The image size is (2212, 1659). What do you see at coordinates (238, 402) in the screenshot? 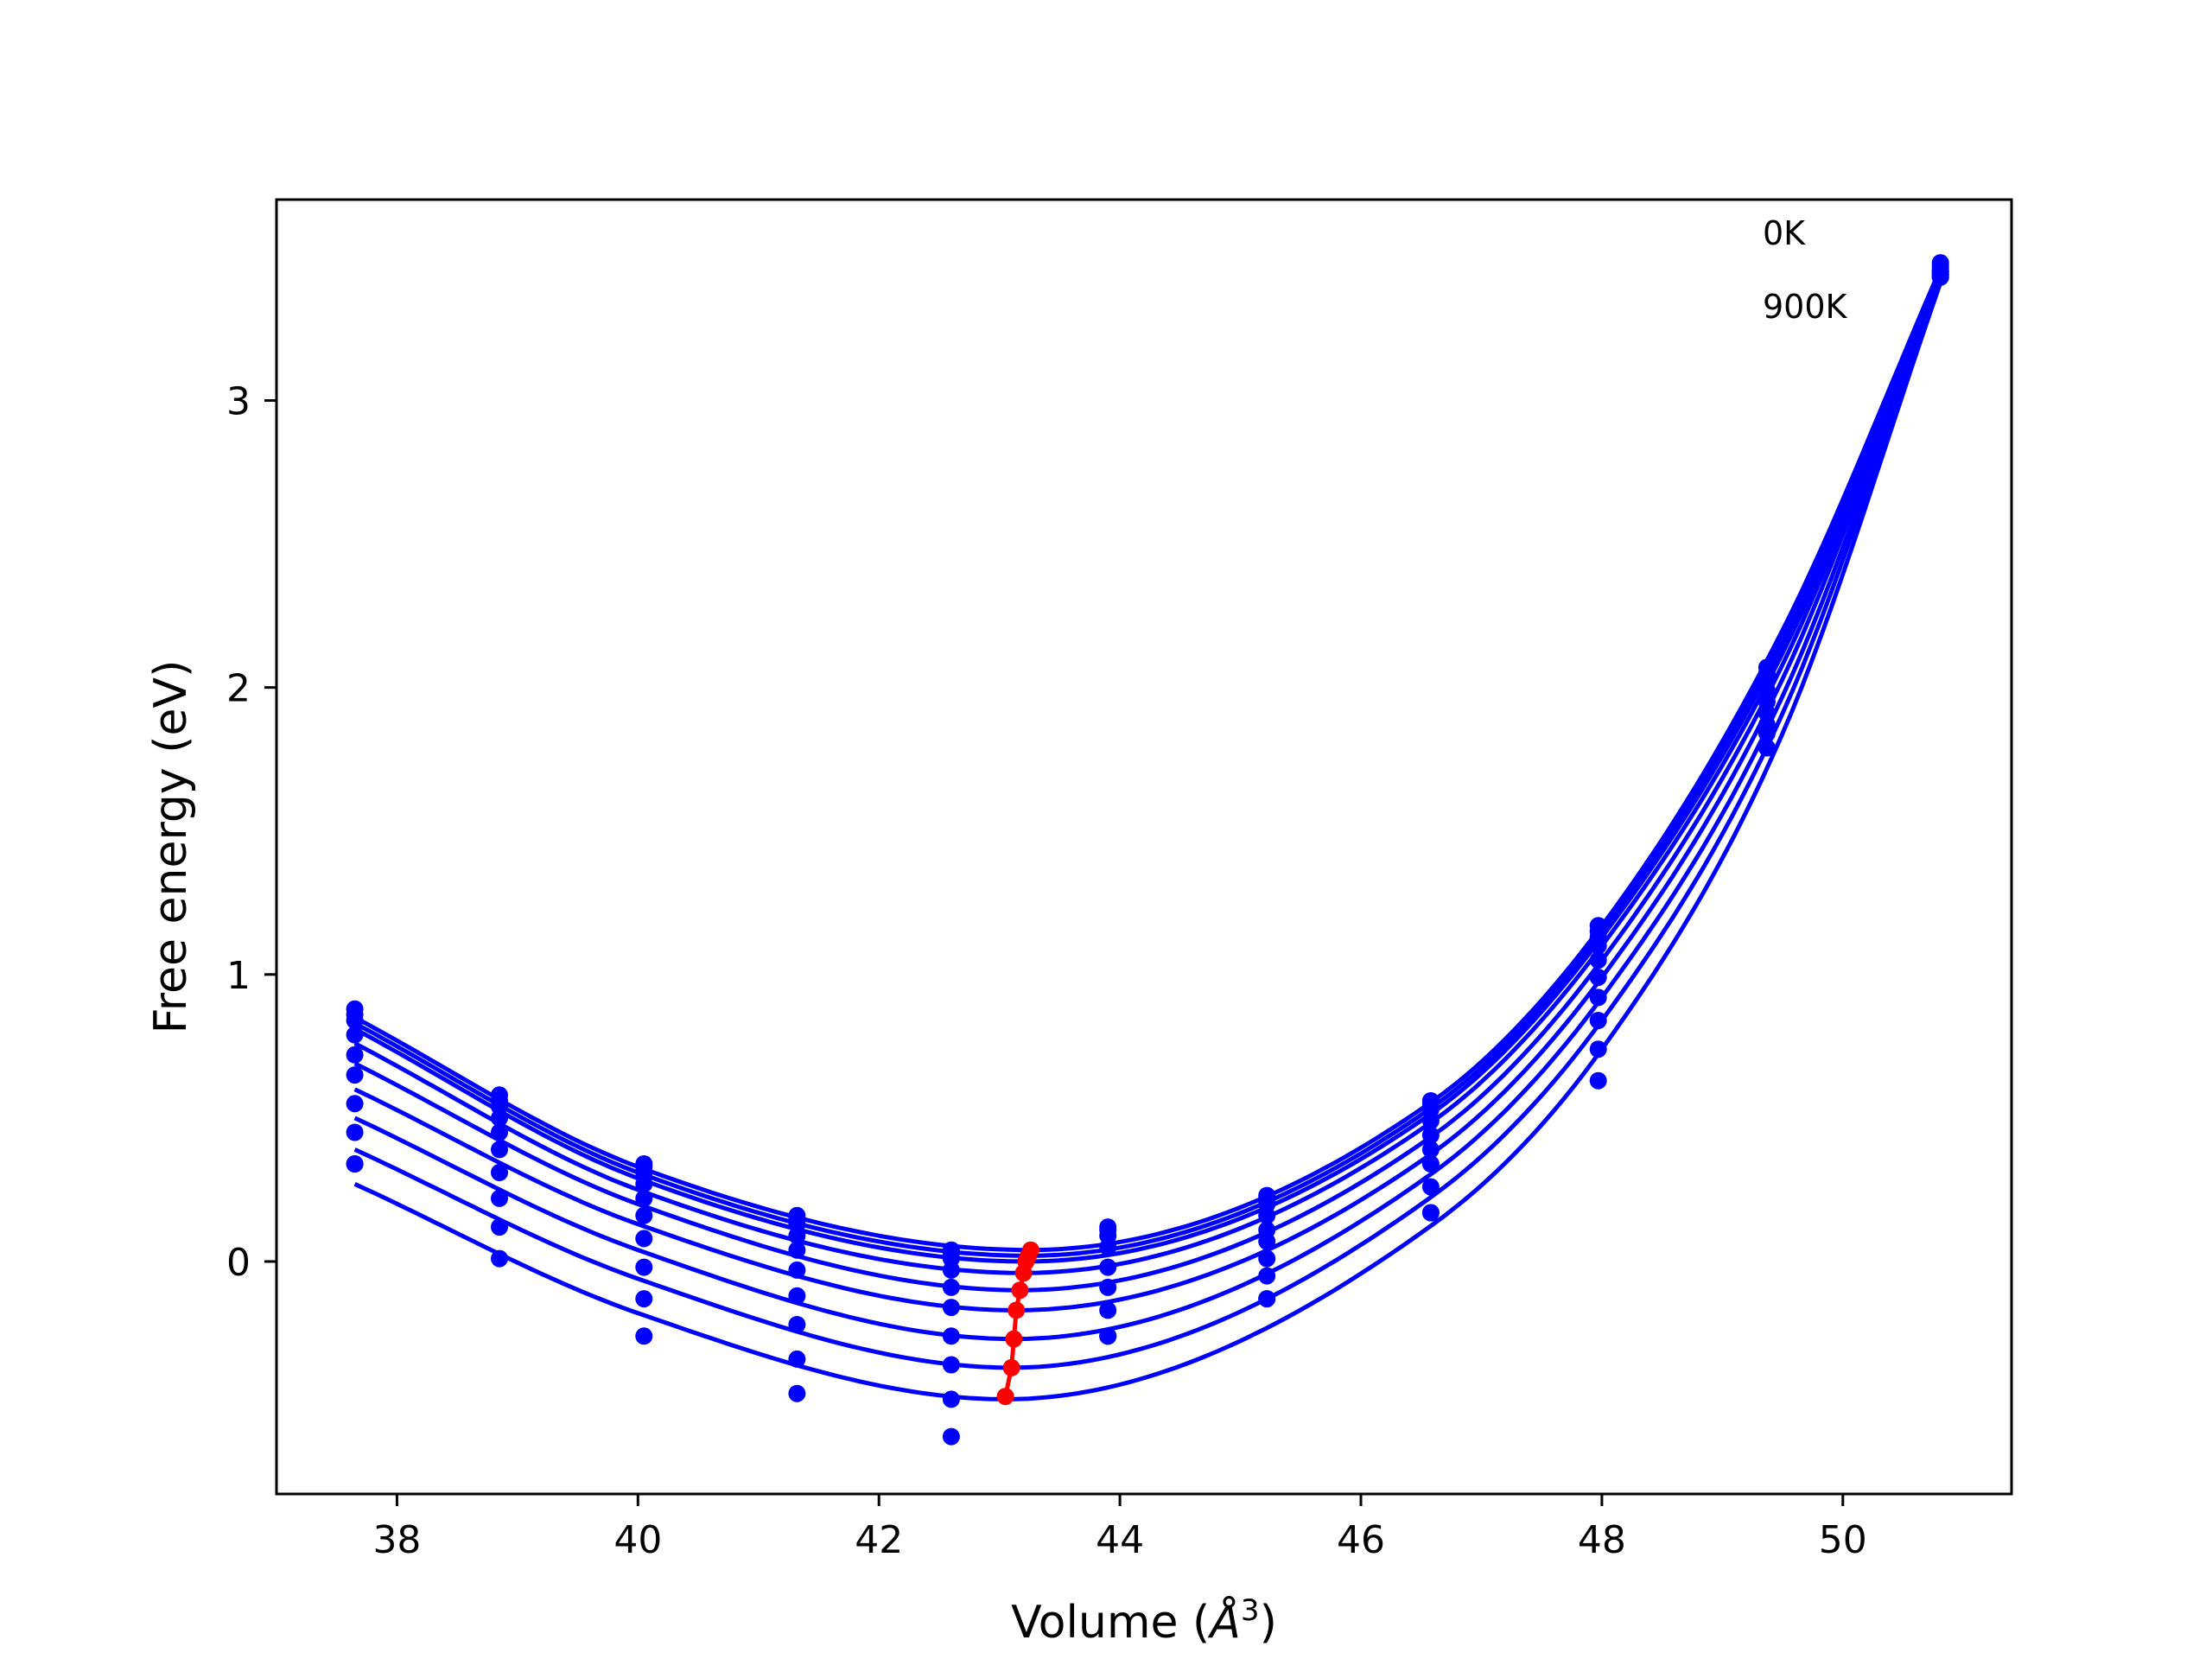
I see `y-tick-label: 3` at bounding box center [238, 402].